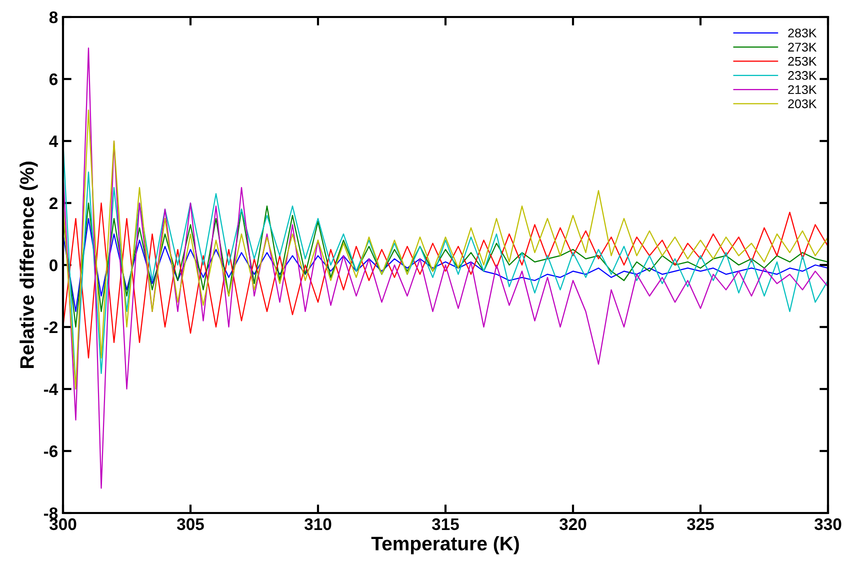 The image size is (850, 566). I want to click on x-axis-title: Temperature (K), so click(445, 545).